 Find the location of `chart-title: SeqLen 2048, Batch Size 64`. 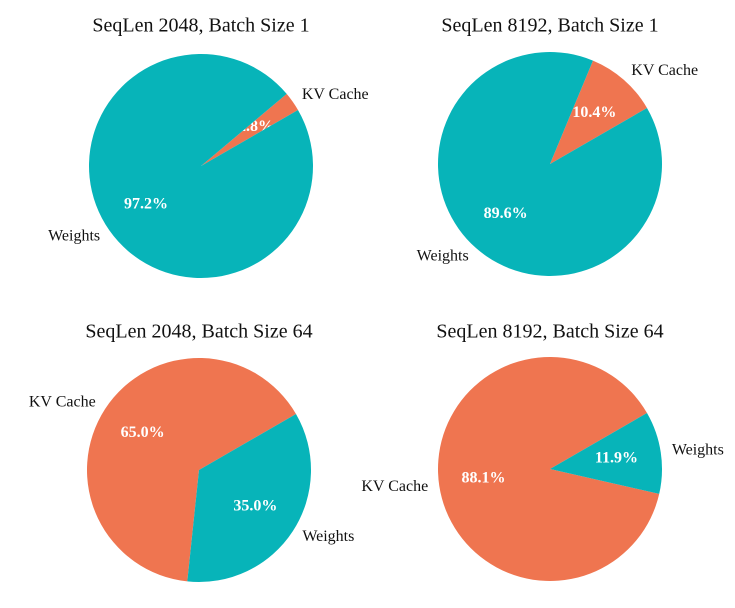

chart-title: SeqLen 2048, Batch Size 64 is located at coordinates (198, 332).